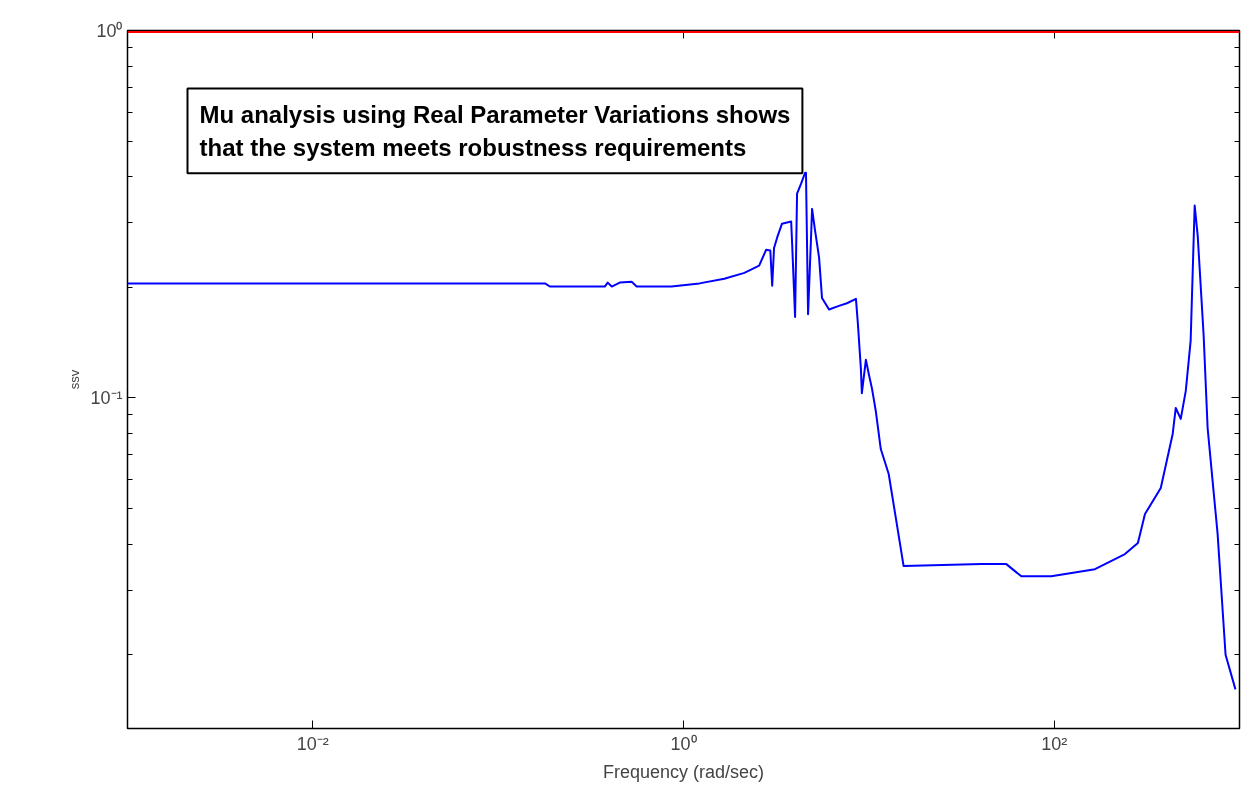 The width and height of the screenshot is (1242, 812). What do you see at coordinates (106, 397) in the screenshot?
I see `y-tick-label: 10⁻¹` at bounding box center [106, 397].